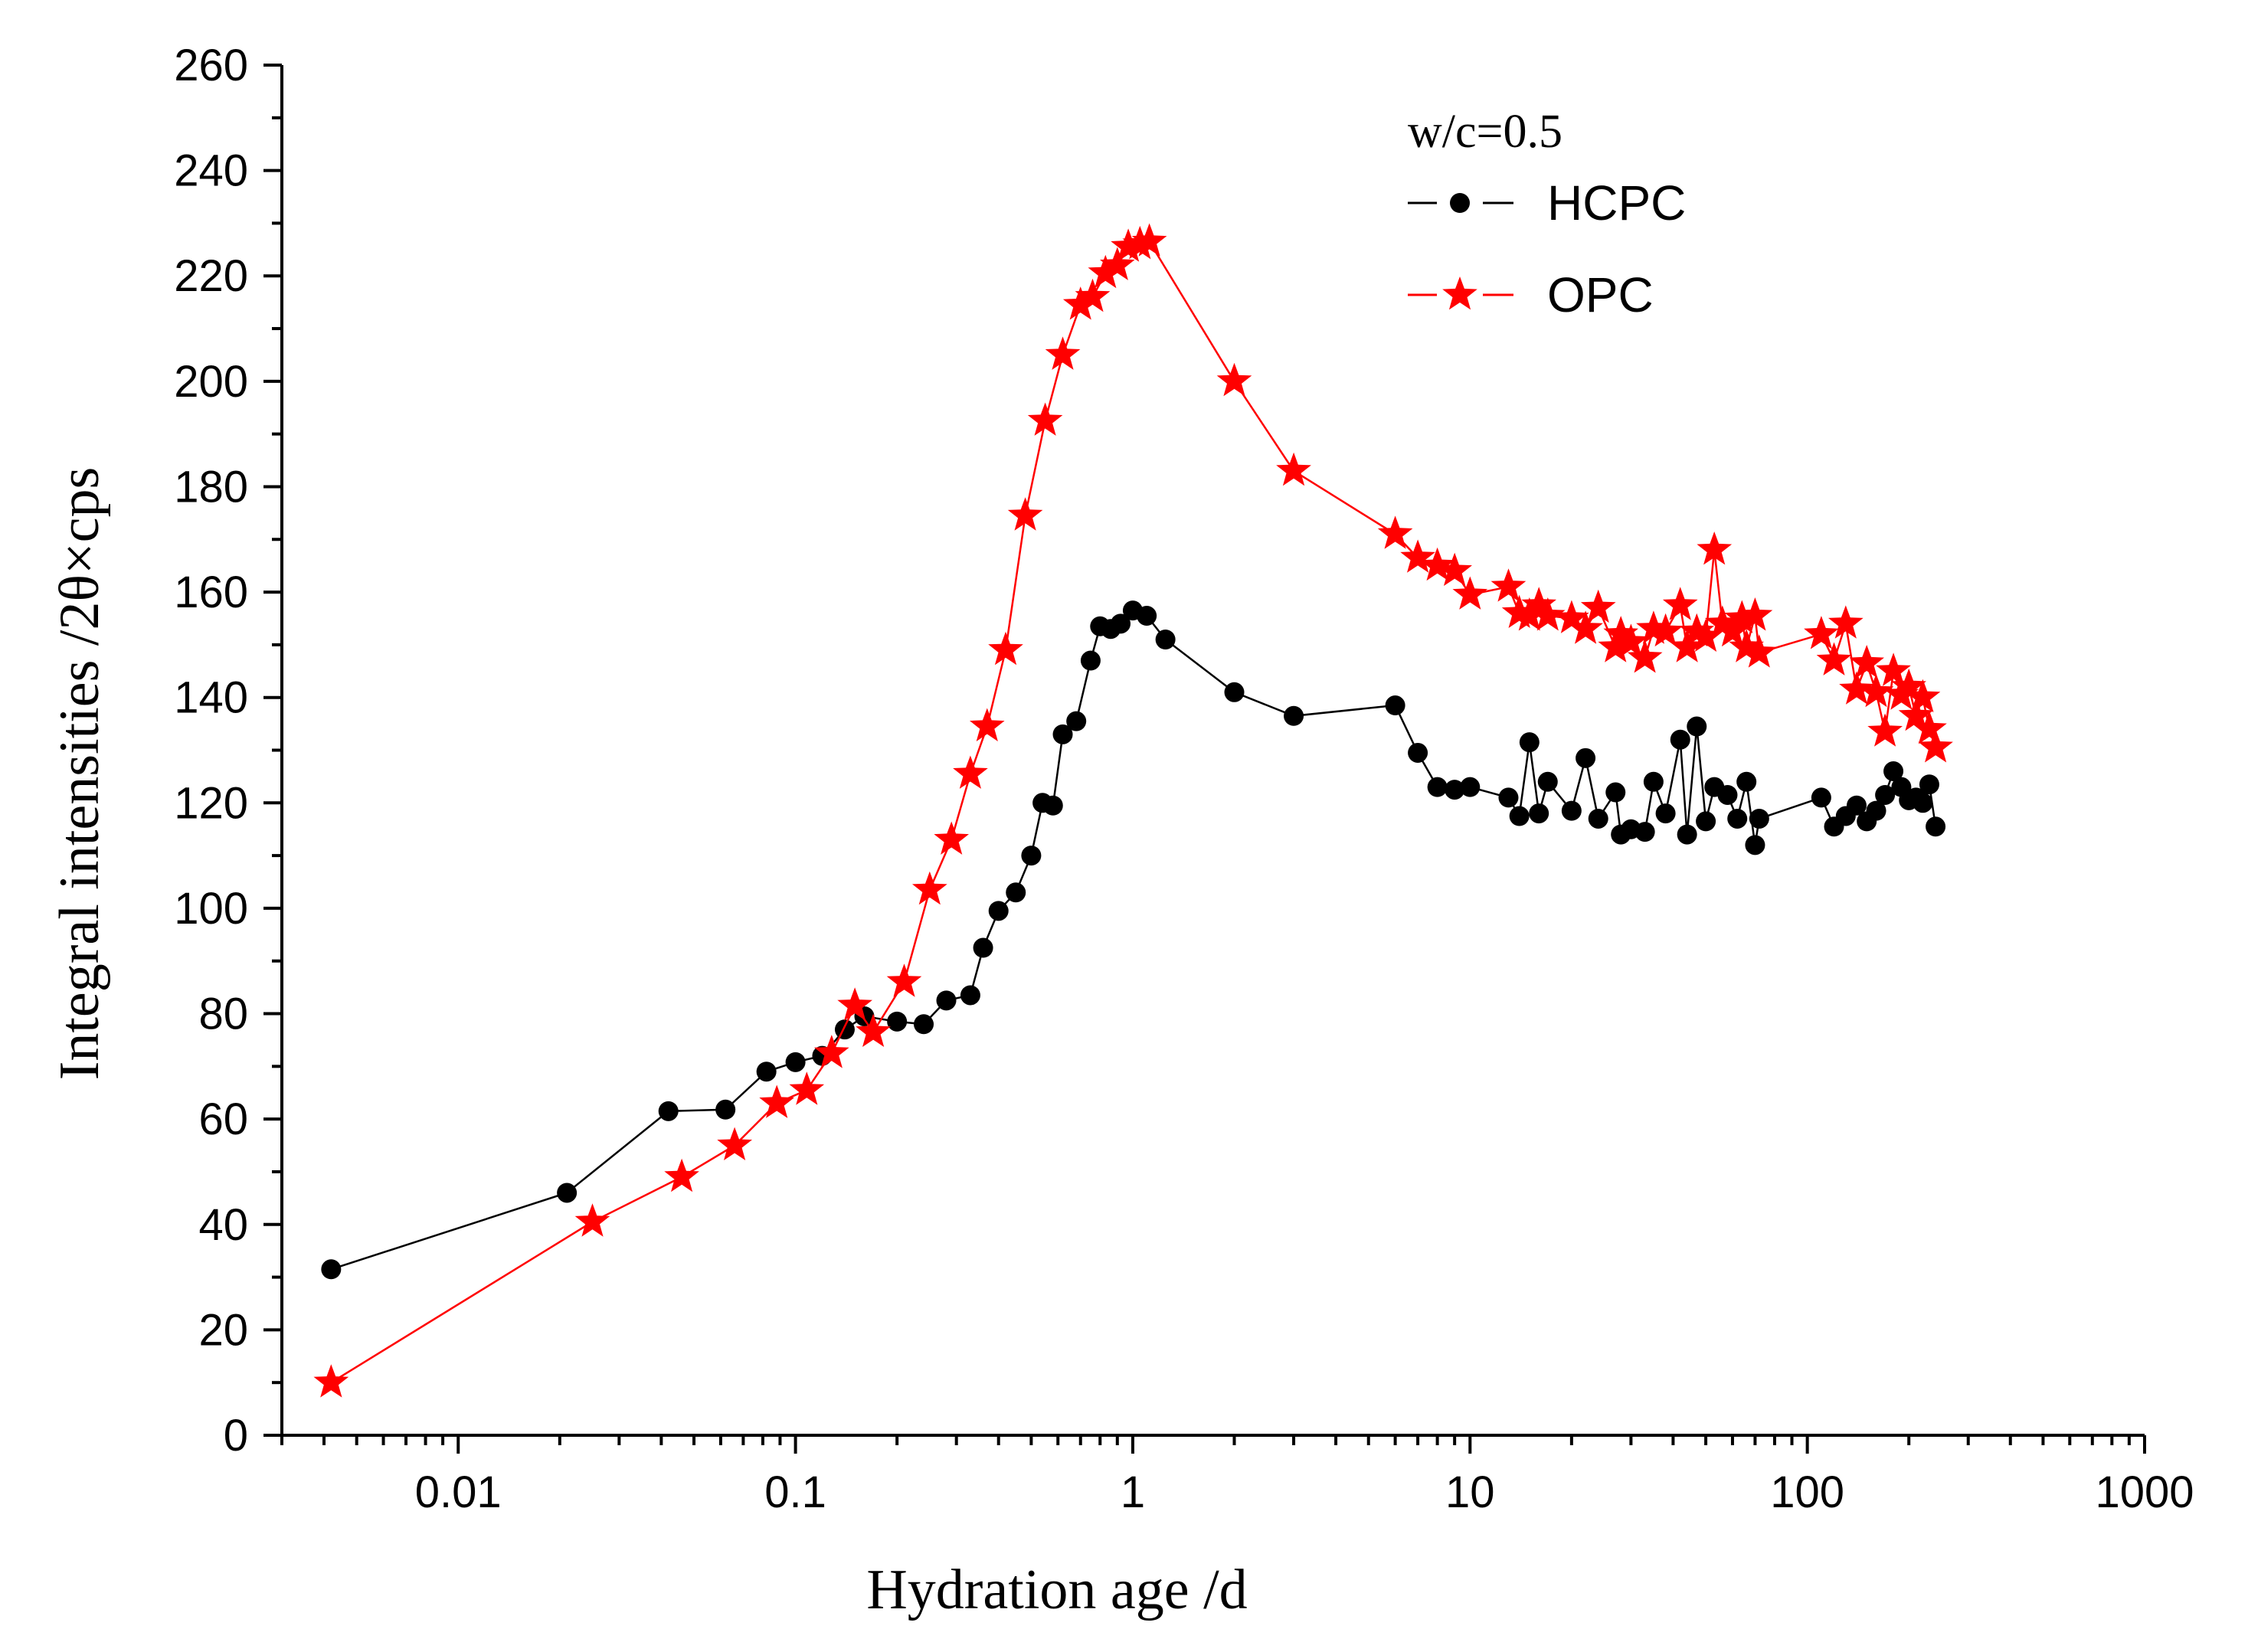 This screenshot has width=2248, height=1652. What do you see at coordinates (1617, 203) in the screenshot?
I see `legend-label-hcpc: HCPC` at bounding box center [1617, 203].